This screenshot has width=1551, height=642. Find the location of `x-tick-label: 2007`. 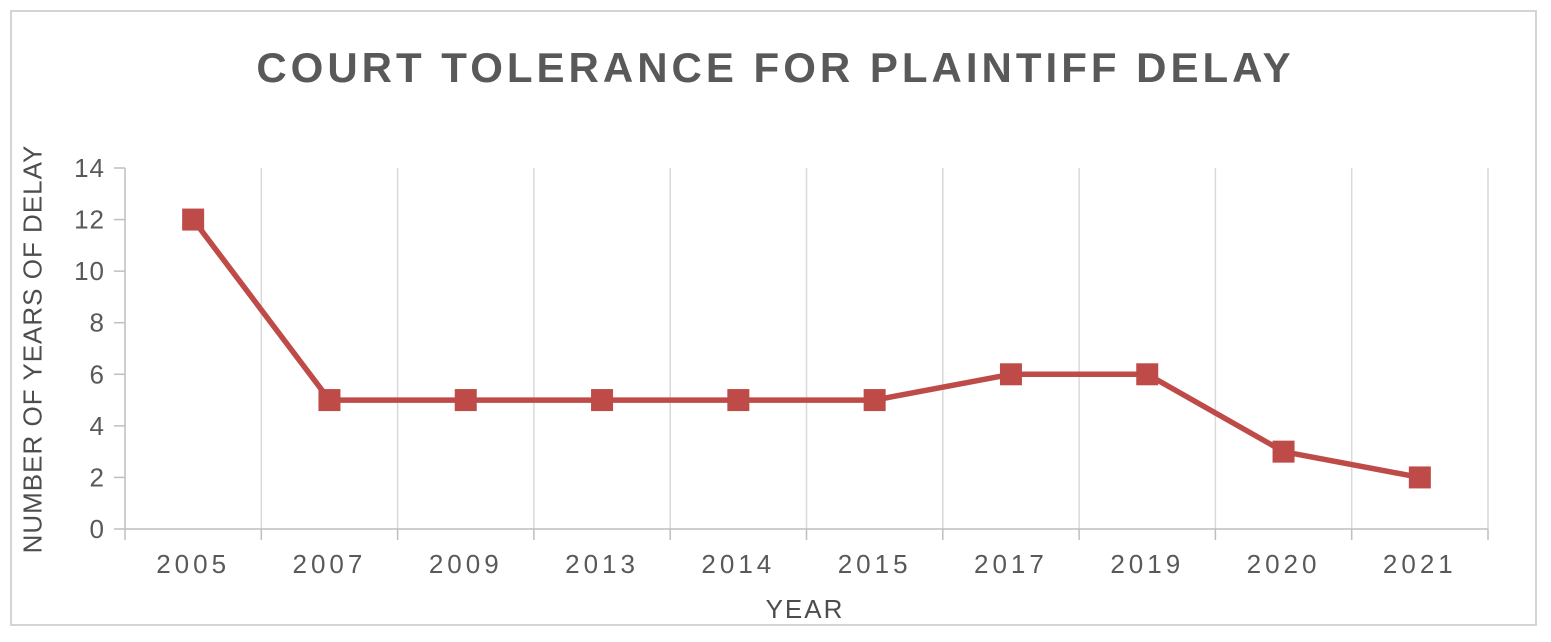

x-tick-label: 2007 is located at coordinates (330, 564).